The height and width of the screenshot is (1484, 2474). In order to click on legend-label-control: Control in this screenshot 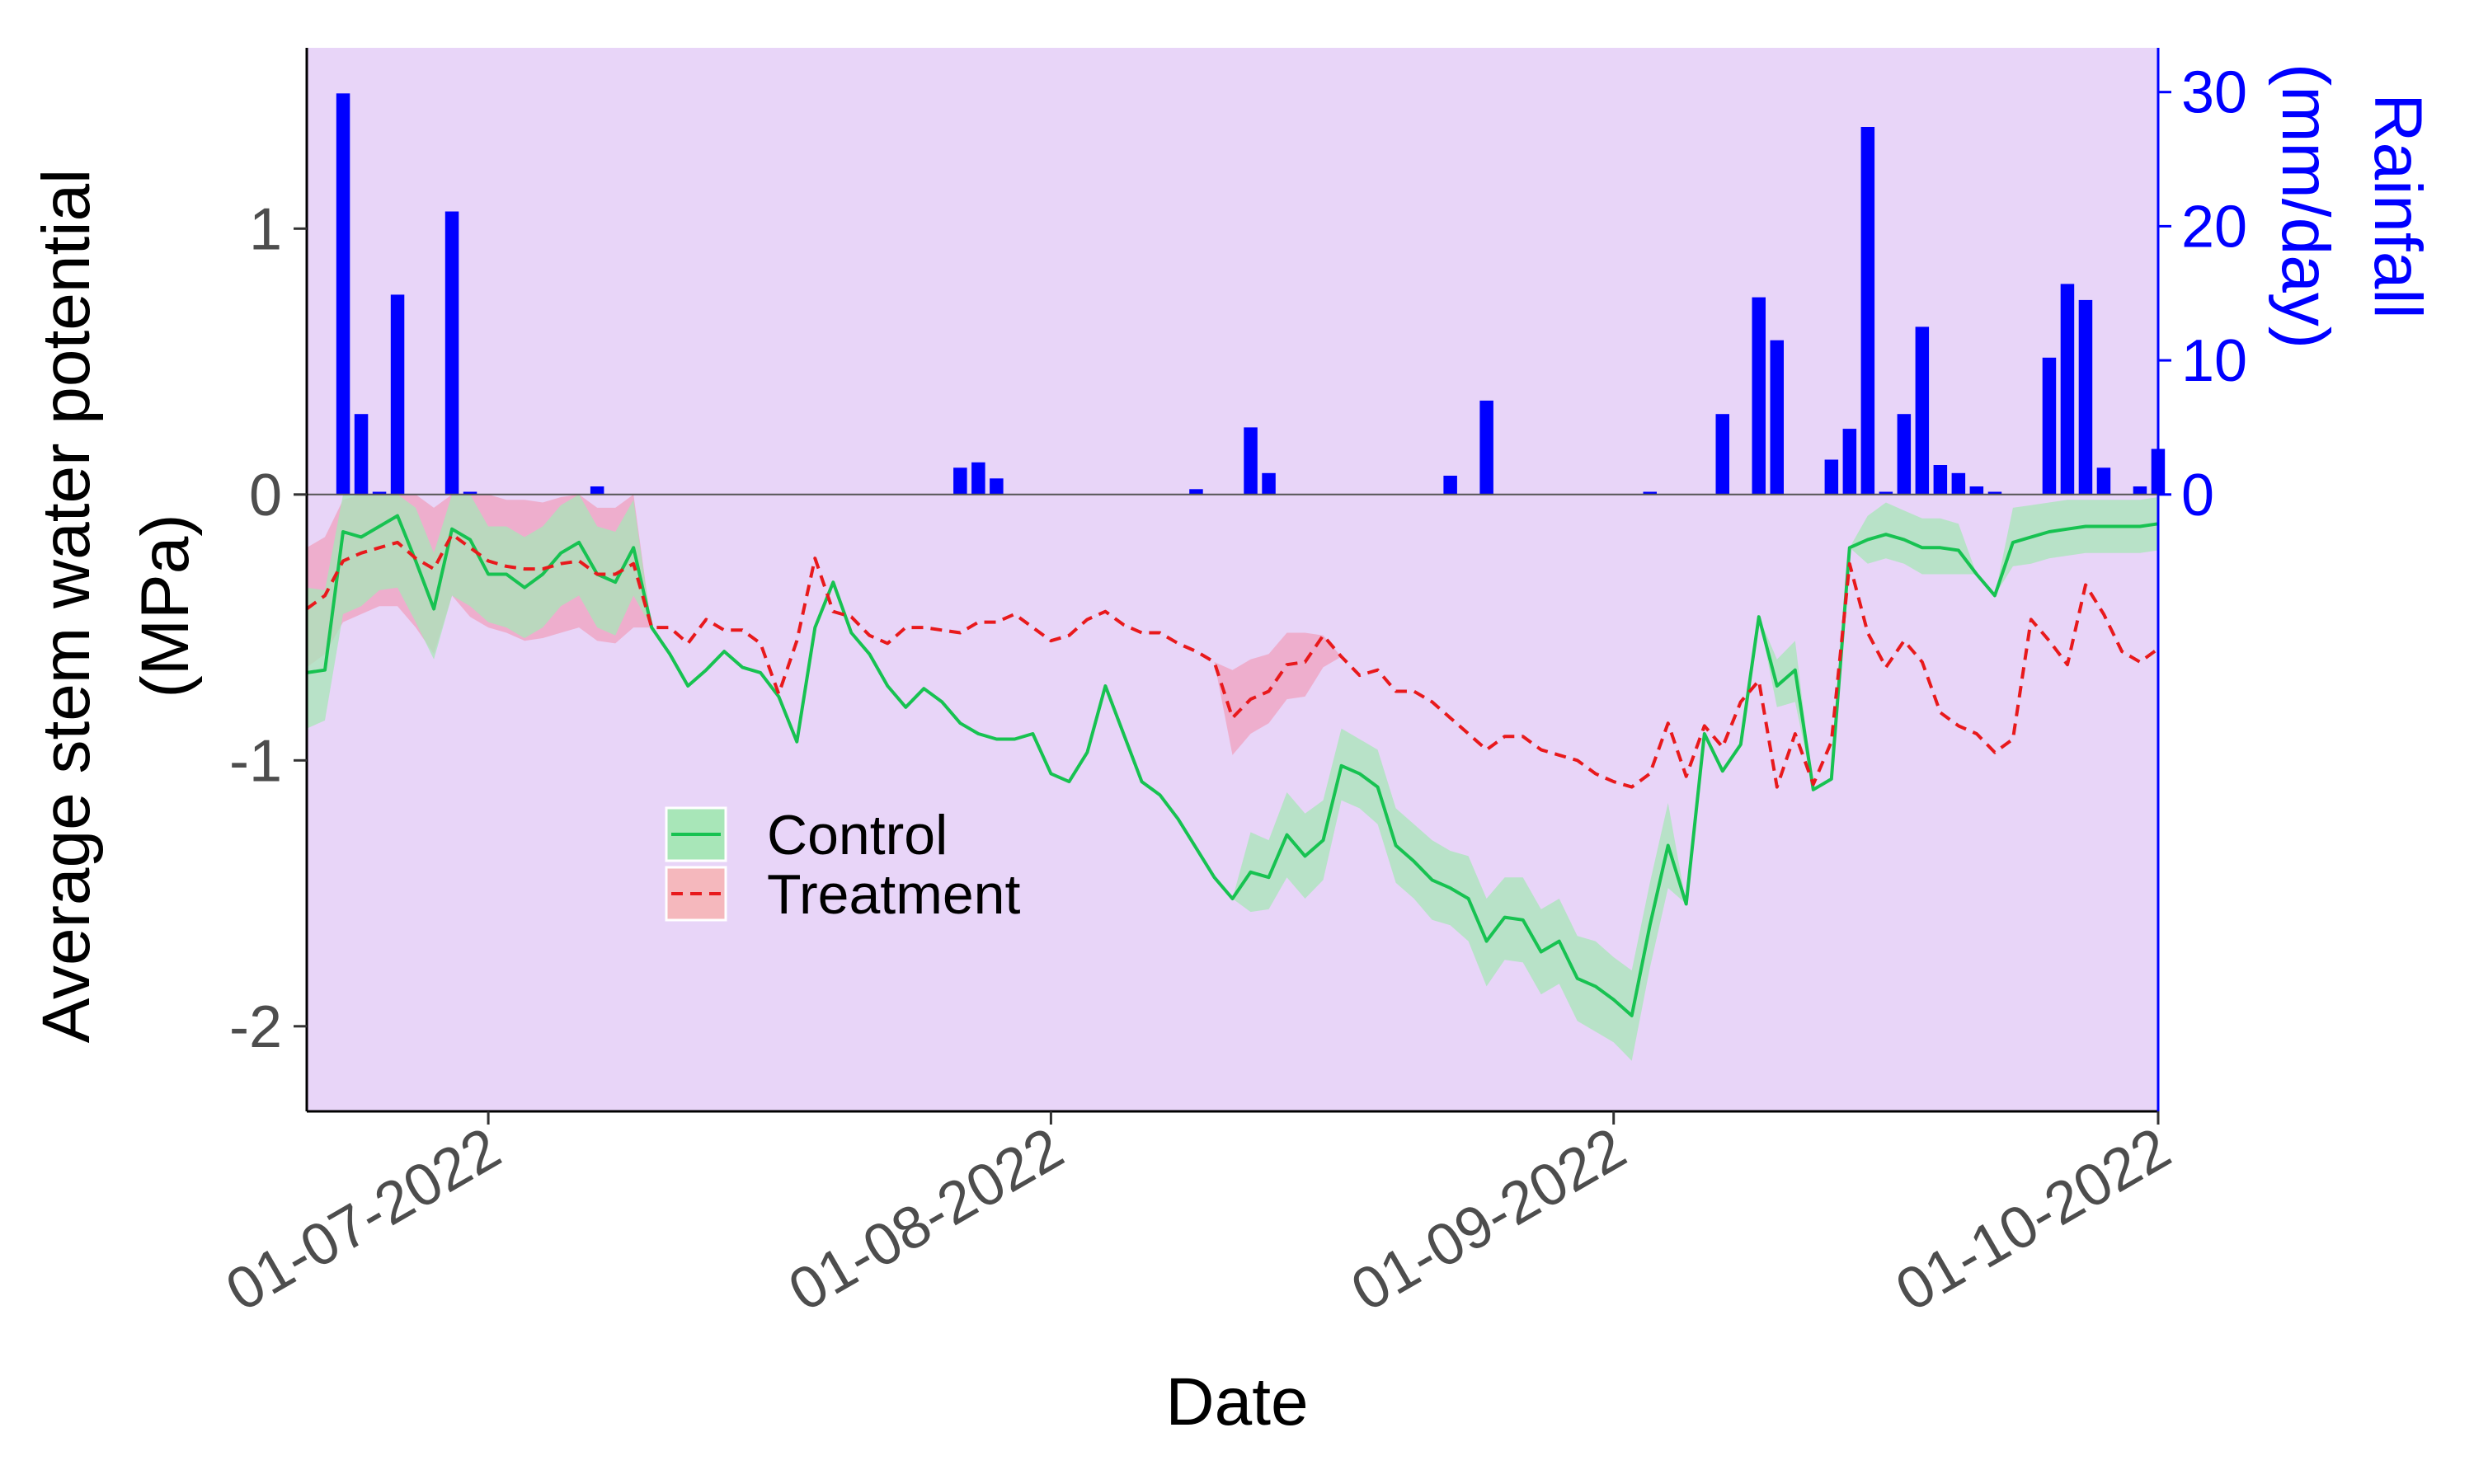, I will do `click(857, 835)`.